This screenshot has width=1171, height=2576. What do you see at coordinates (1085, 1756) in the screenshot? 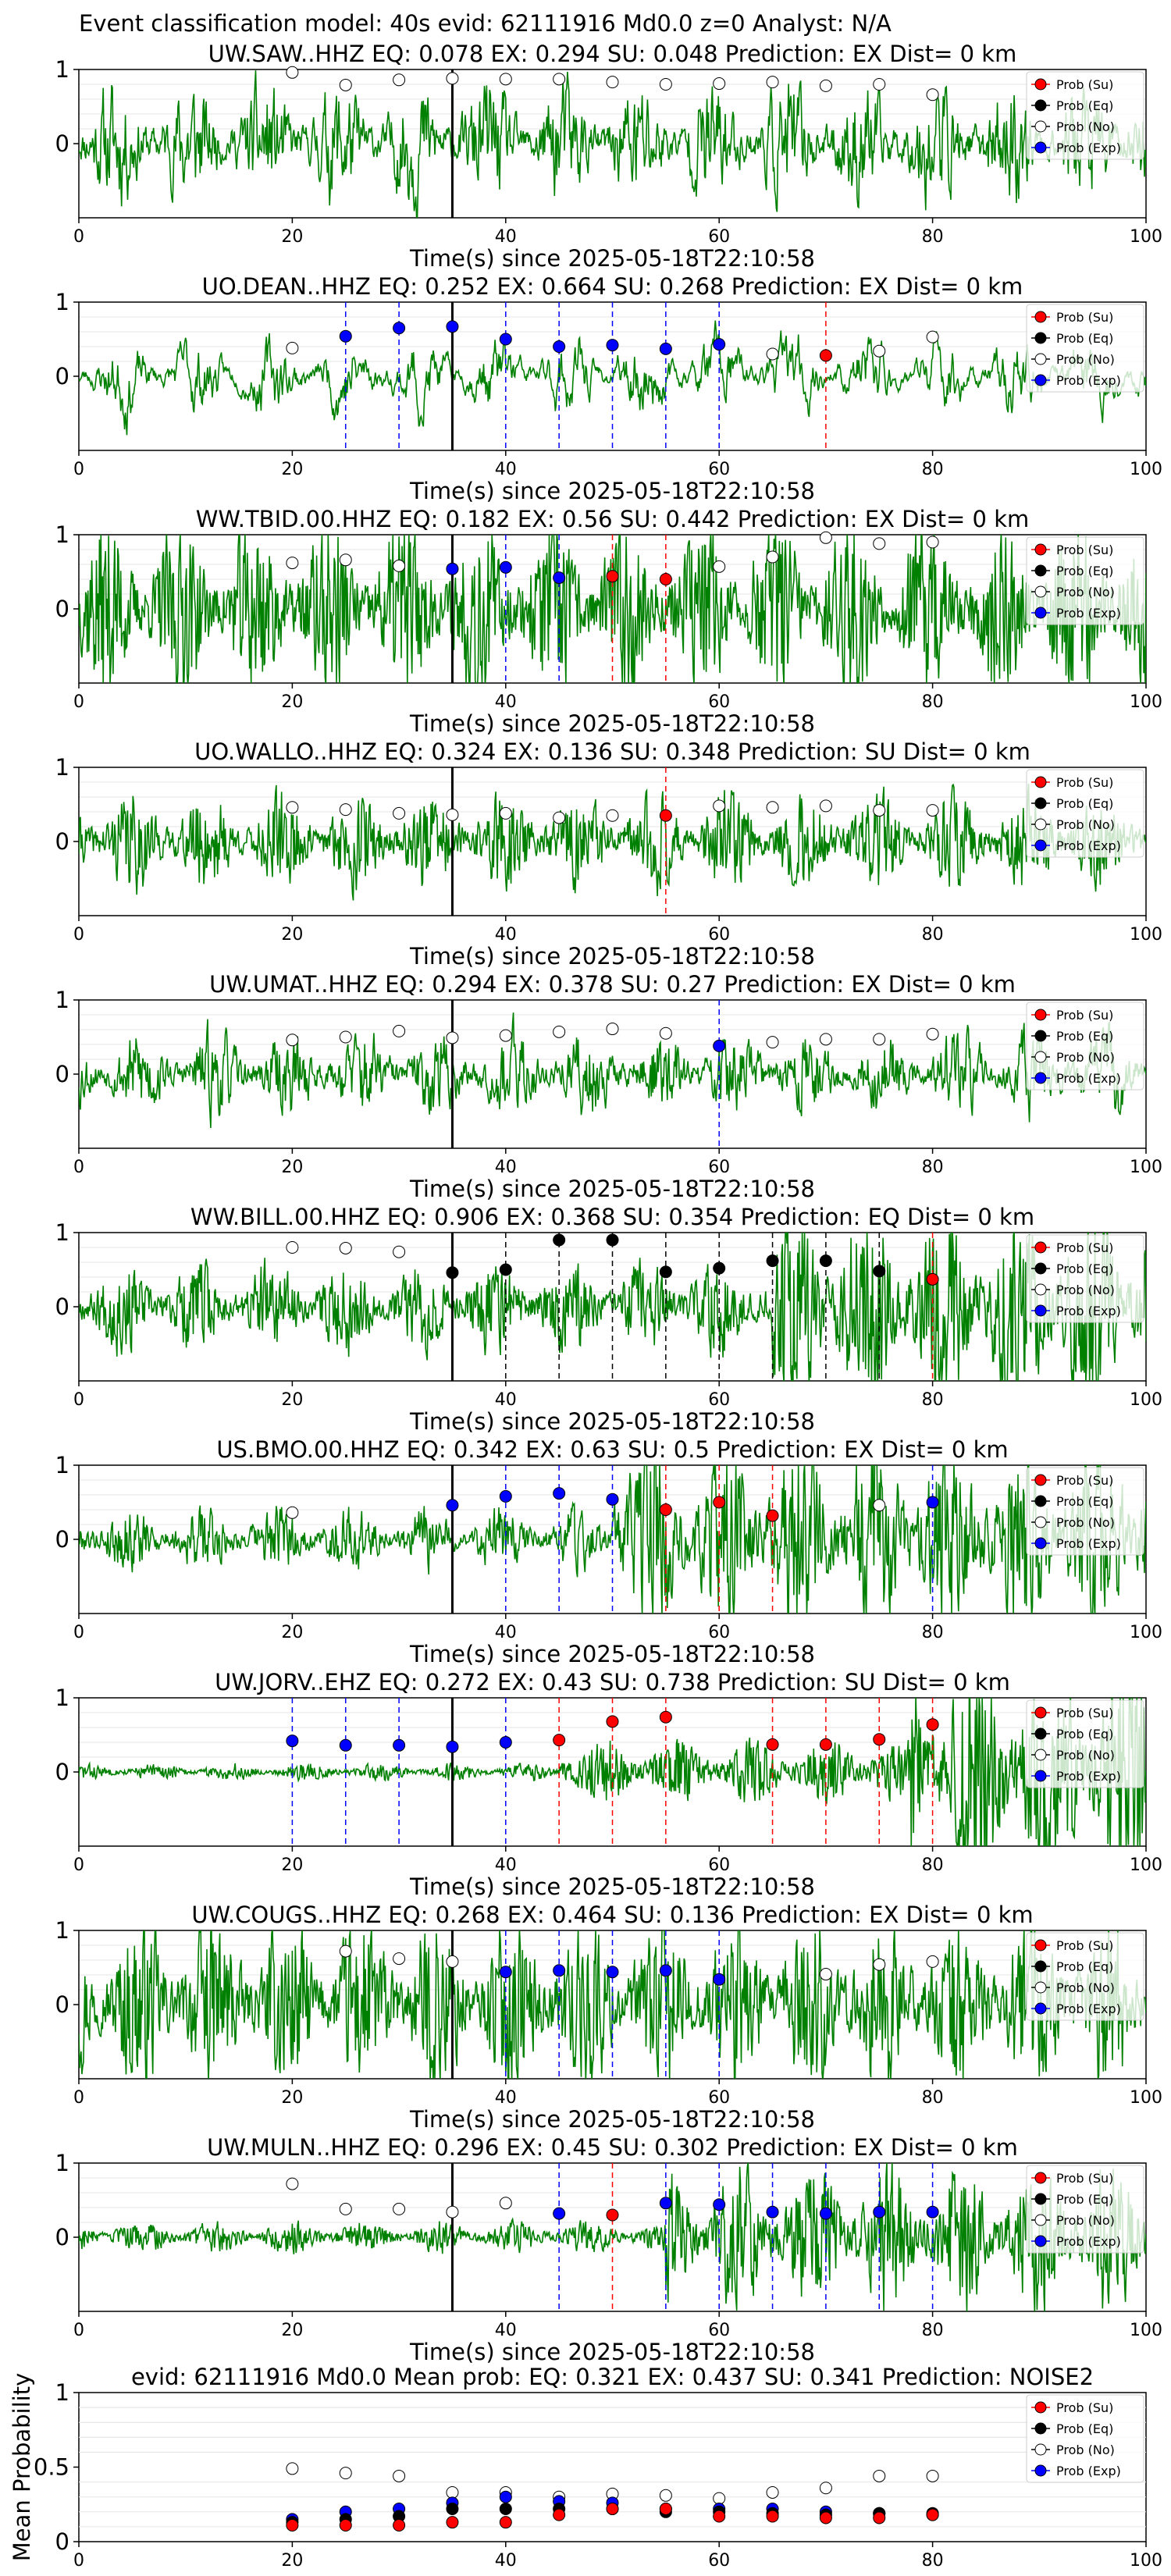
I see `legend-label-no: Prob (No)` at bounding box center [1085, 1756].